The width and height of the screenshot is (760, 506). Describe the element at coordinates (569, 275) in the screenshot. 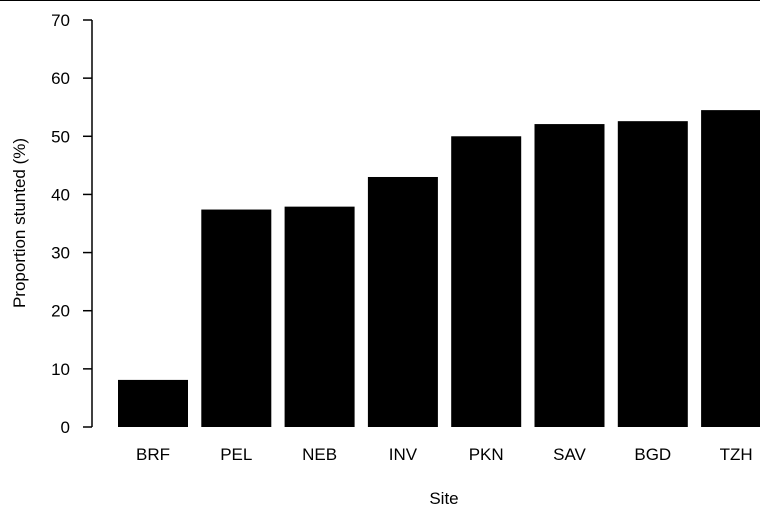

I see `bar-sav` at that location.